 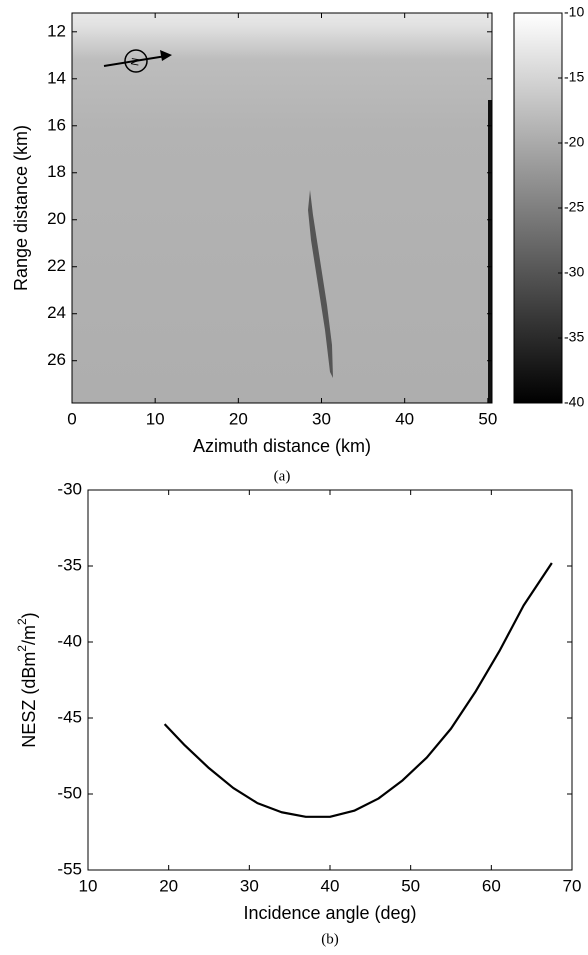 I want to click on y-tick-label: -45, so click(x=69, y=716).